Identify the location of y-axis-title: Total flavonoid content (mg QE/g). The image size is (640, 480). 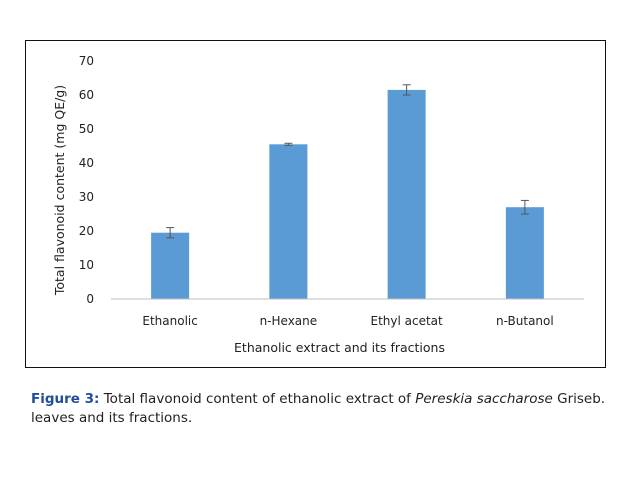
(59, 190).